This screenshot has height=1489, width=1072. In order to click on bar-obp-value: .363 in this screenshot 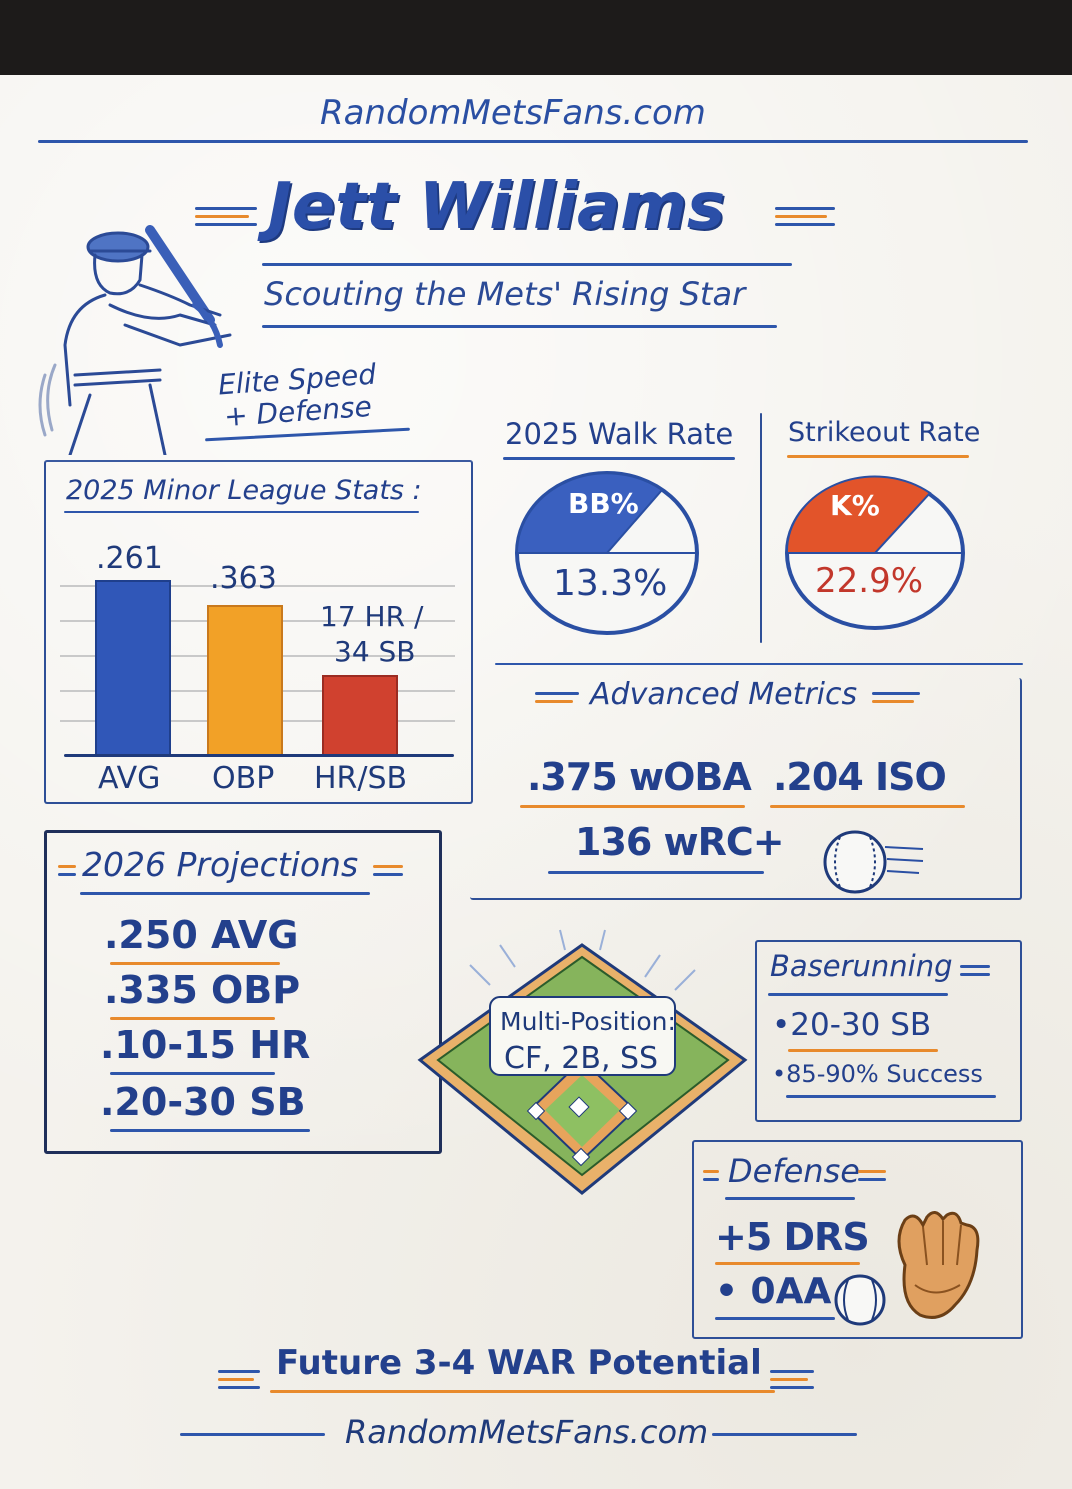, I will do `click(243, 578)`.